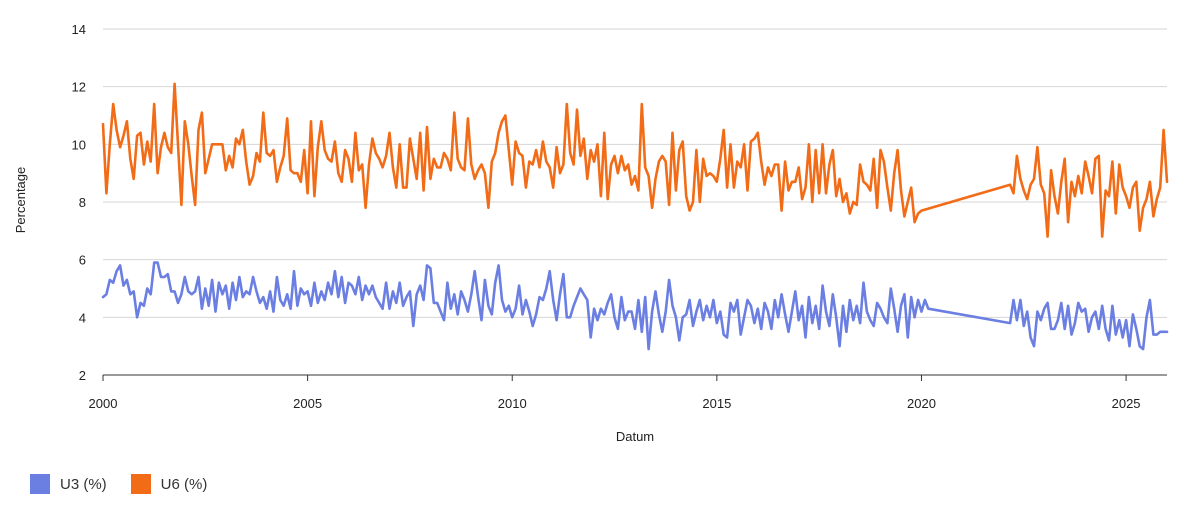 This screenshot has width=1200, height=510. I want to click on legend-item-u3: U3 (%), so click(68, 484).